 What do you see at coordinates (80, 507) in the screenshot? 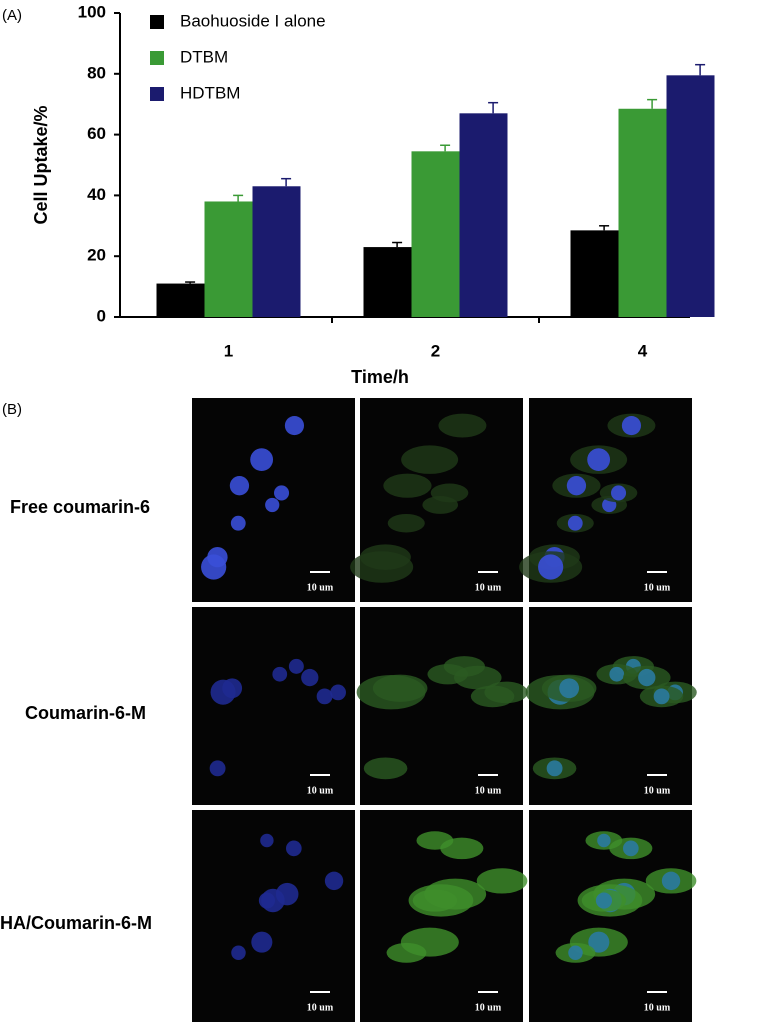
I see `row-label: Free coumarin-6` at bounding box center [80, 507].